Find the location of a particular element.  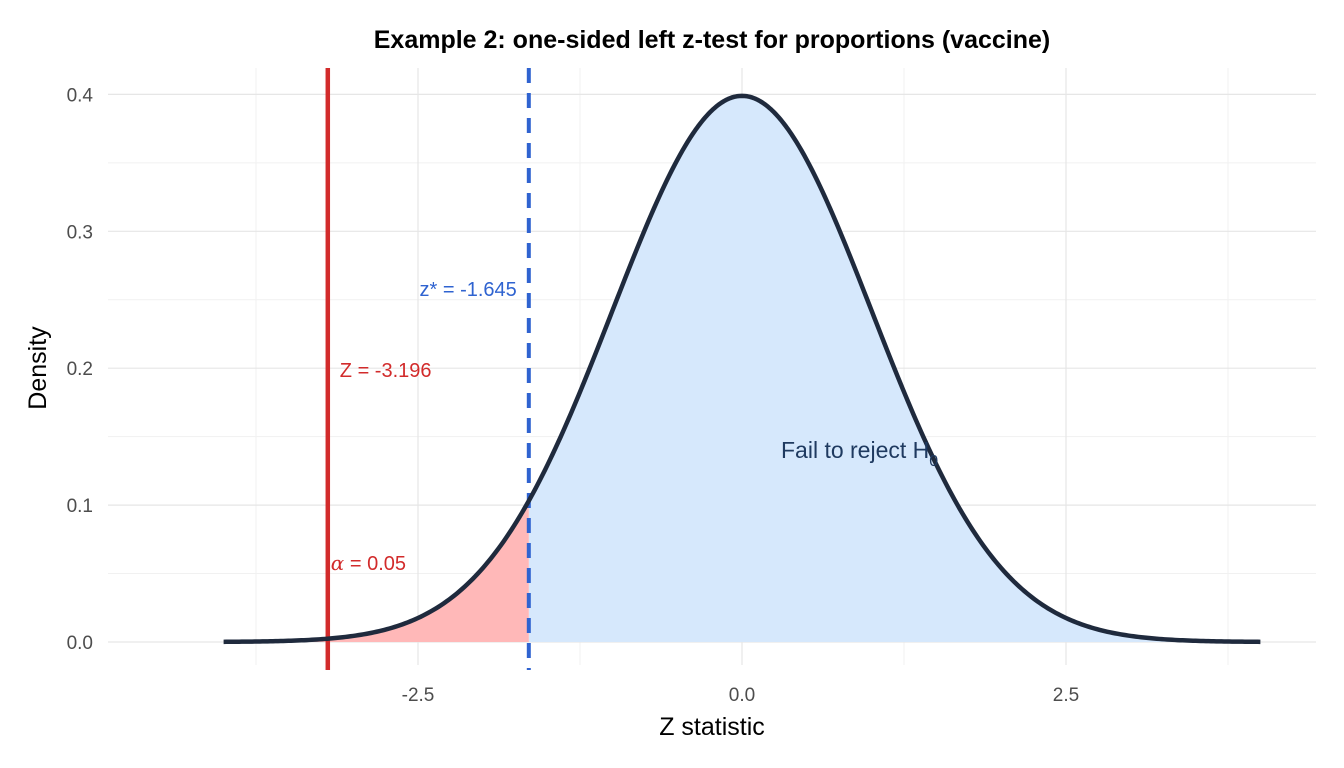

y-tick-label: 0.0 is located at coordinates (80, 643).